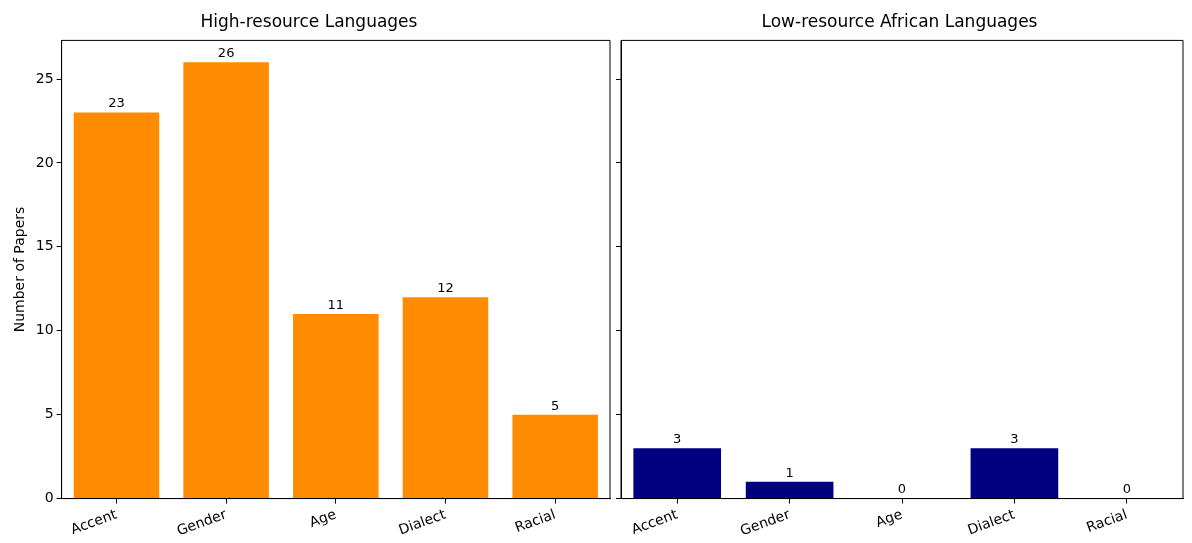  What do you see at coordinates (44, 161) in the screenshot?
I see `y-tick-label: 20` at bounding box center [44, 161].